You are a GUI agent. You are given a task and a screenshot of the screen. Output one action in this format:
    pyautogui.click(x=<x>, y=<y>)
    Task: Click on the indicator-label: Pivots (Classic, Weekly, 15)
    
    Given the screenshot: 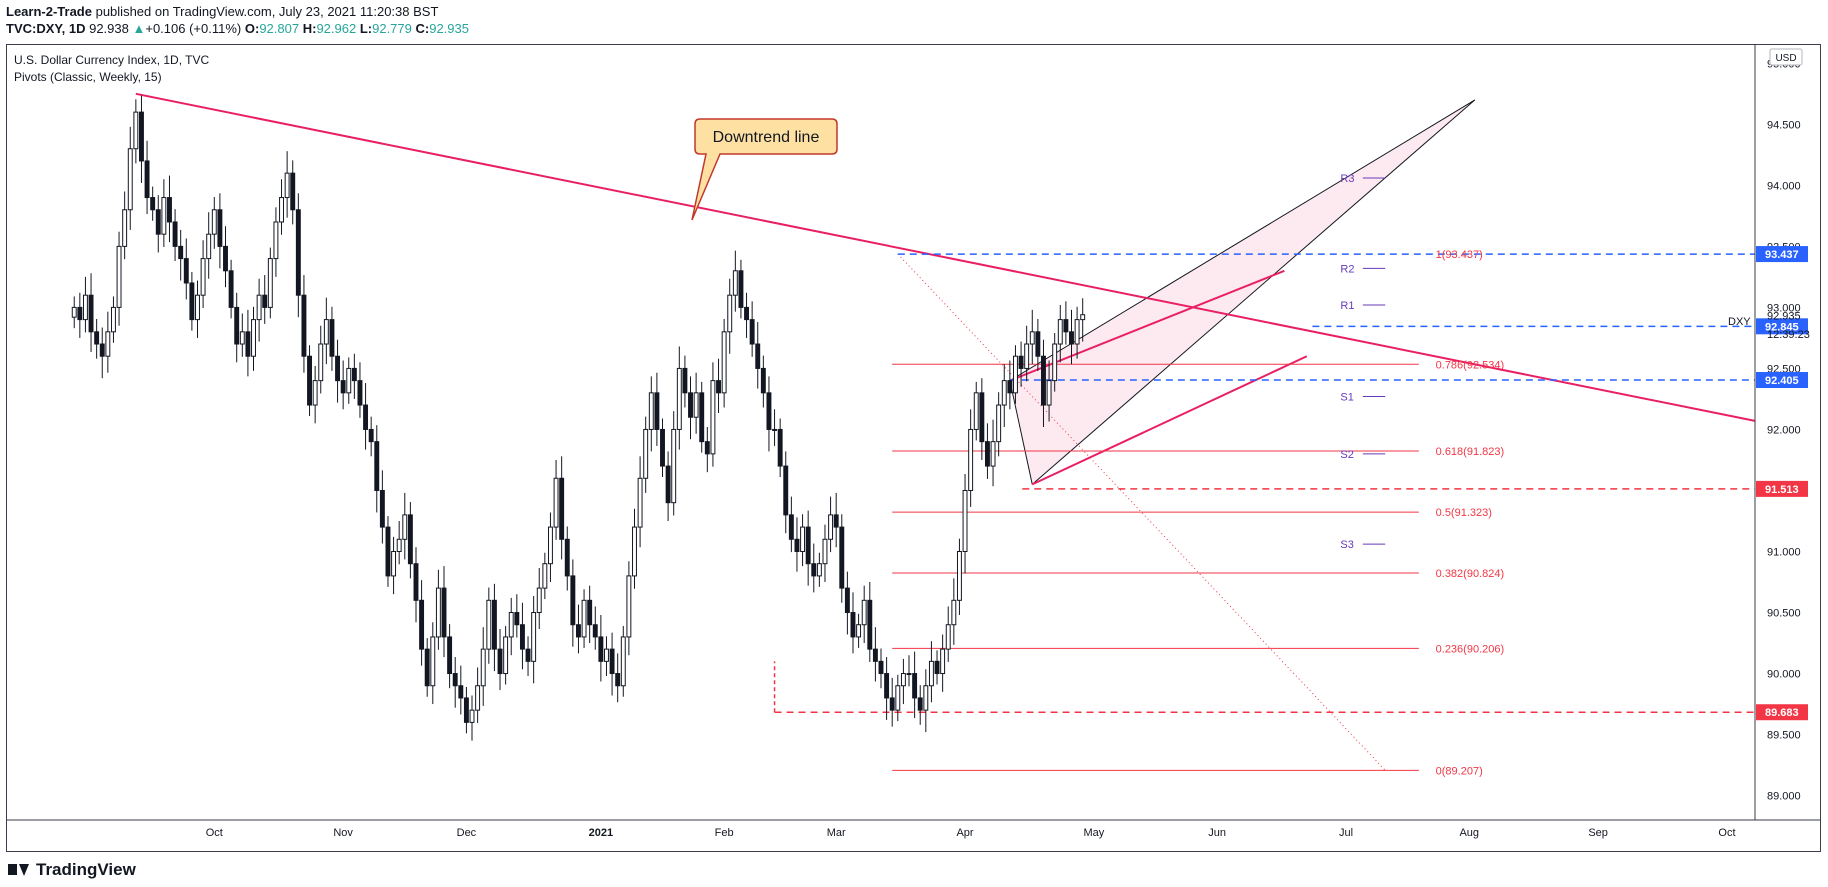 What is the action you would take?
    pyautogui.click(x=88, y=77)
    